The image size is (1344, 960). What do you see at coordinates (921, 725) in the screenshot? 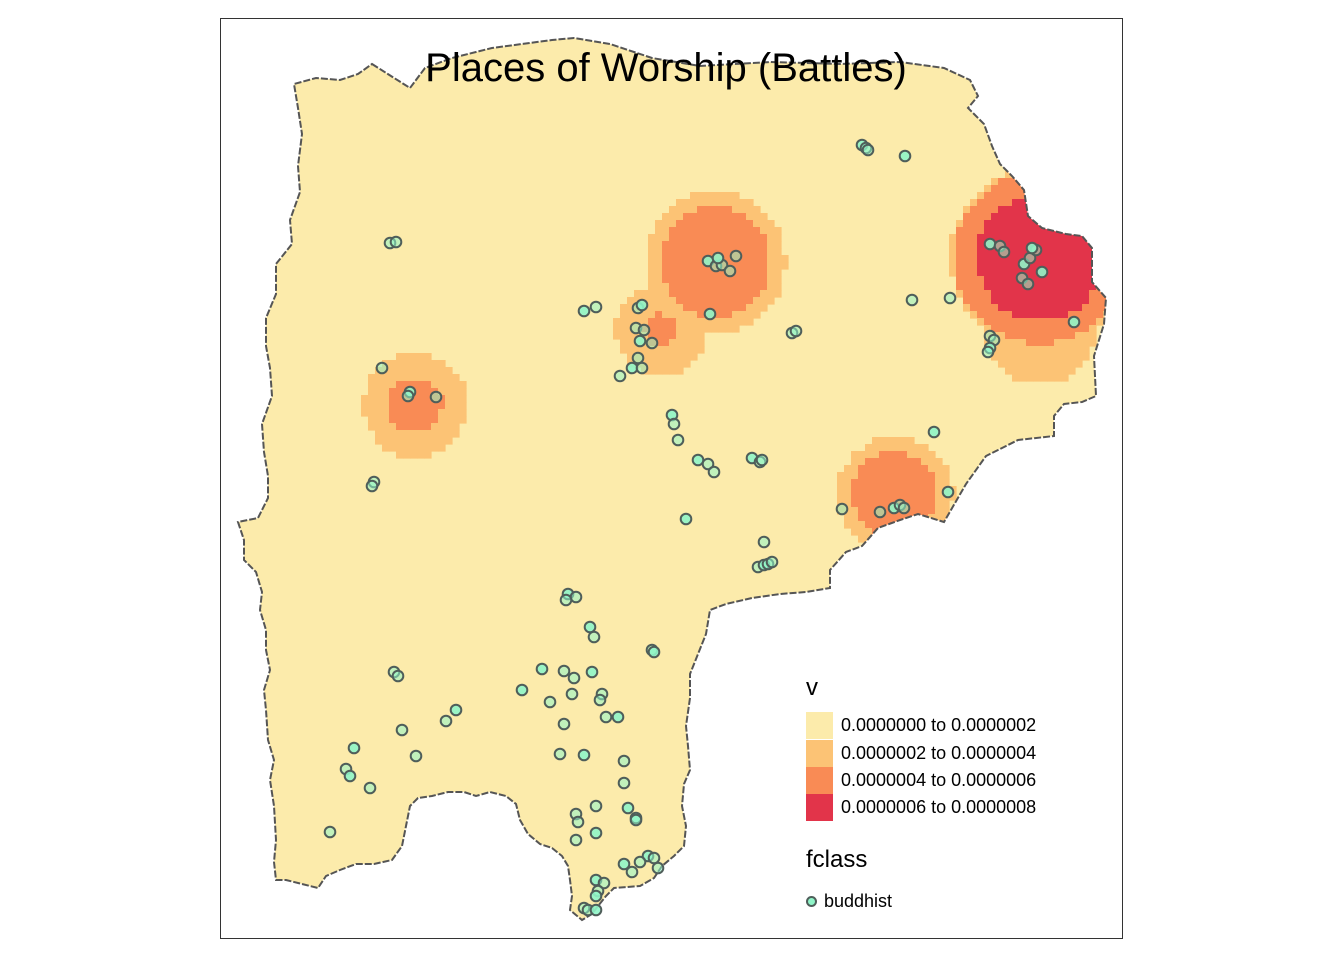
I see `legend-item: 0.0000000 to 0.0000002` at bounding box center [921, 725].